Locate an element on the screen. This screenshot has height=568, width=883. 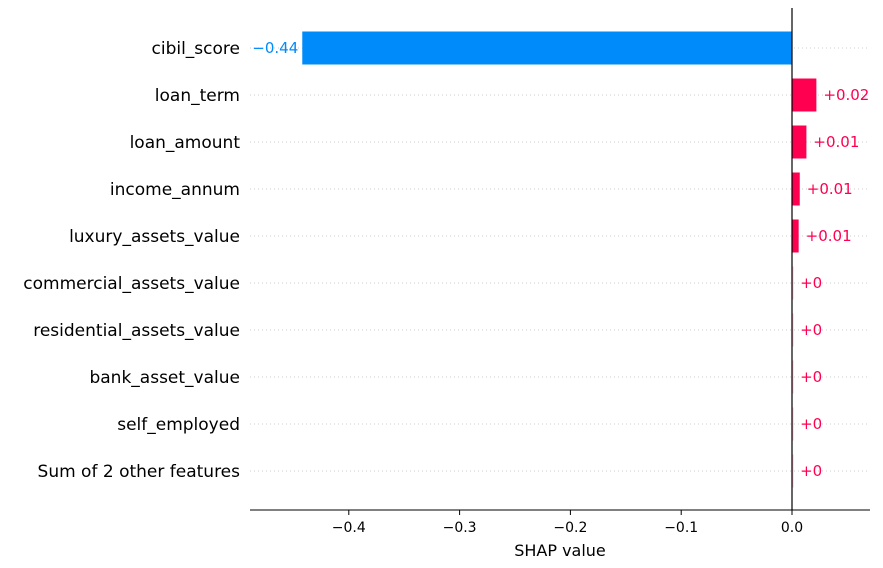
feature-label: residential_assets_value is located at coordinates (136, 331).